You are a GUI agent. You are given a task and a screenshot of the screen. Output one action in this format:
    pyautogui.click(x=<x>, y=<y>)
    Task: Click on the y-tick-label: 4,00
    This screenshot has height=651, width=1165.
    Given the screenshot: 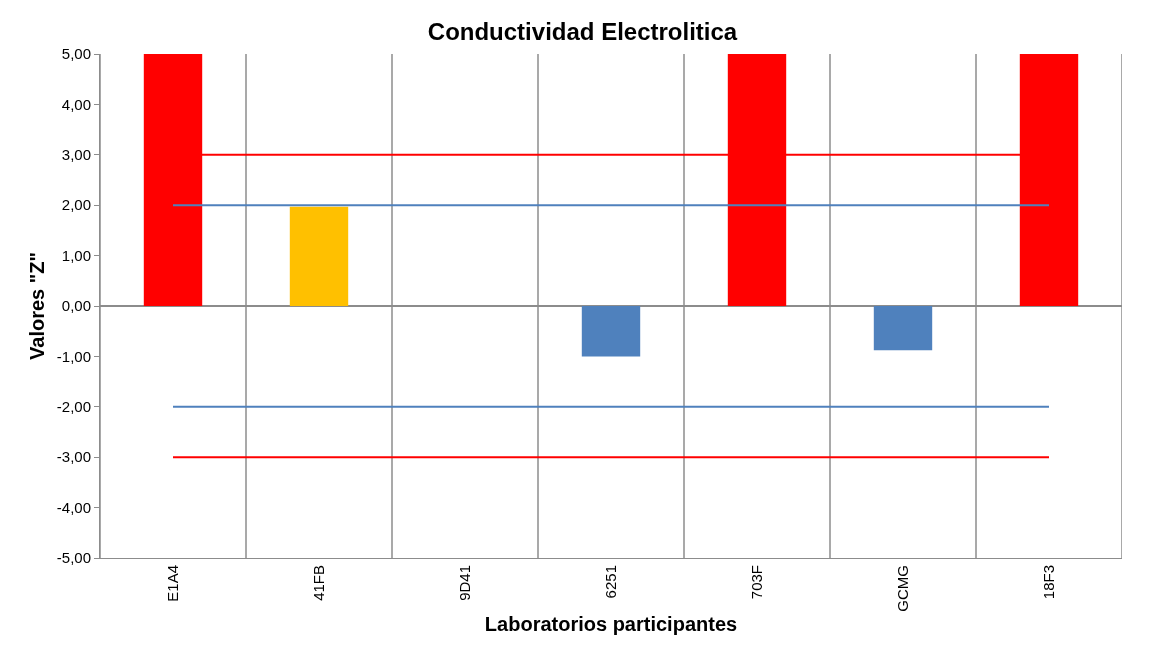 What is the action you would take?
    pyautogui.click(x=76, y=104)
    